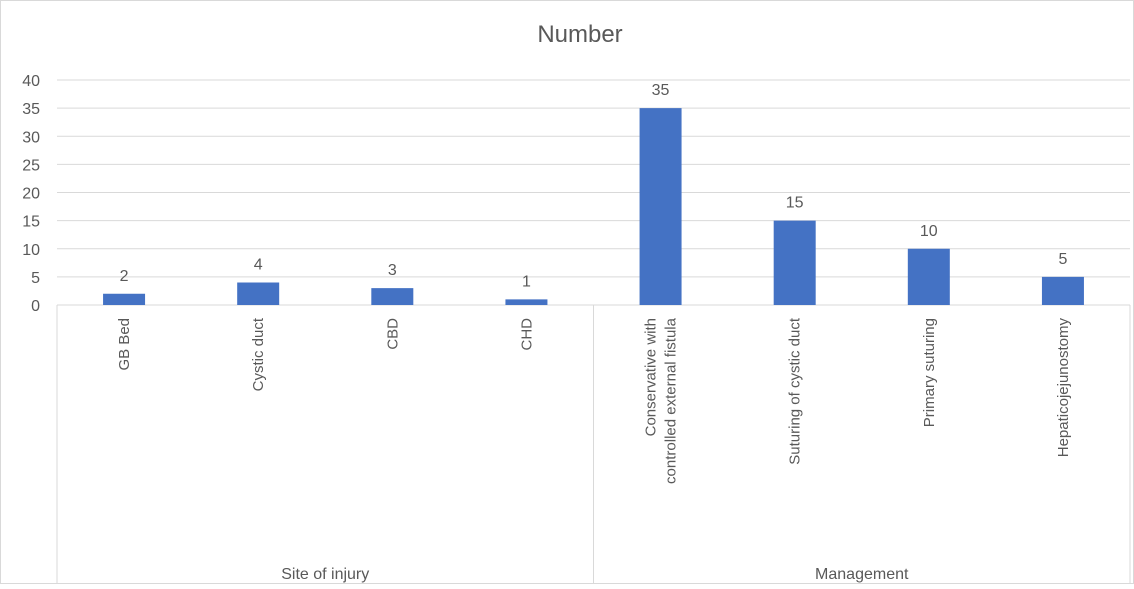  I want to click on data-label: 3, so click(392, 270).